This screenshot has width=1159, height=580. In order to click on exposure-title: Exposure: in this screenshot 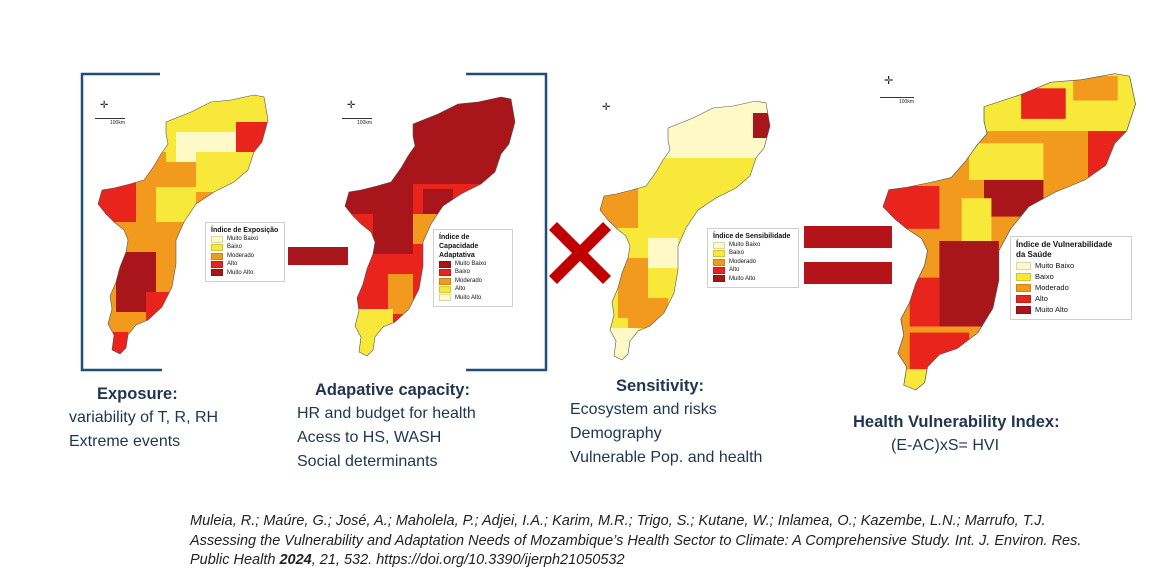, I will do `click(137, 394)`.